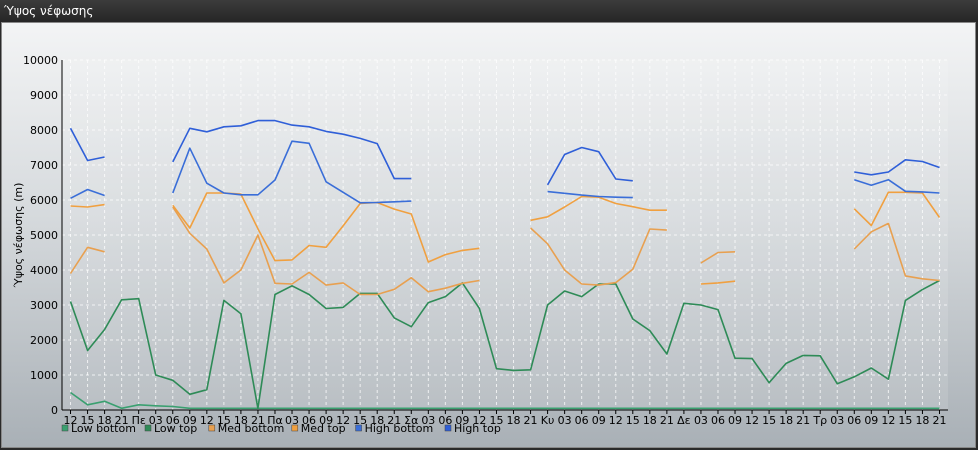 The height and width of the screenshot is (450, 978). Describe the element at coordinates (411, 420) in the screenshot. I see `x-tick-label: Σα` at that location.